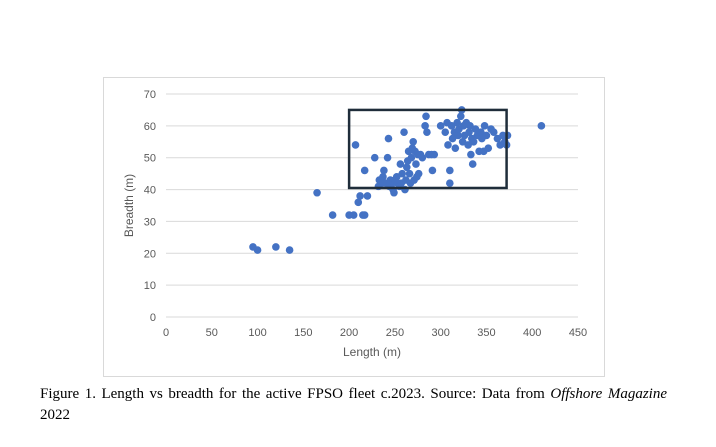 This screenshot has height=447, width=716. Describe the element at coordinates (440, 333) in the screenshot. I see `x-tick-label: 300` at that location.